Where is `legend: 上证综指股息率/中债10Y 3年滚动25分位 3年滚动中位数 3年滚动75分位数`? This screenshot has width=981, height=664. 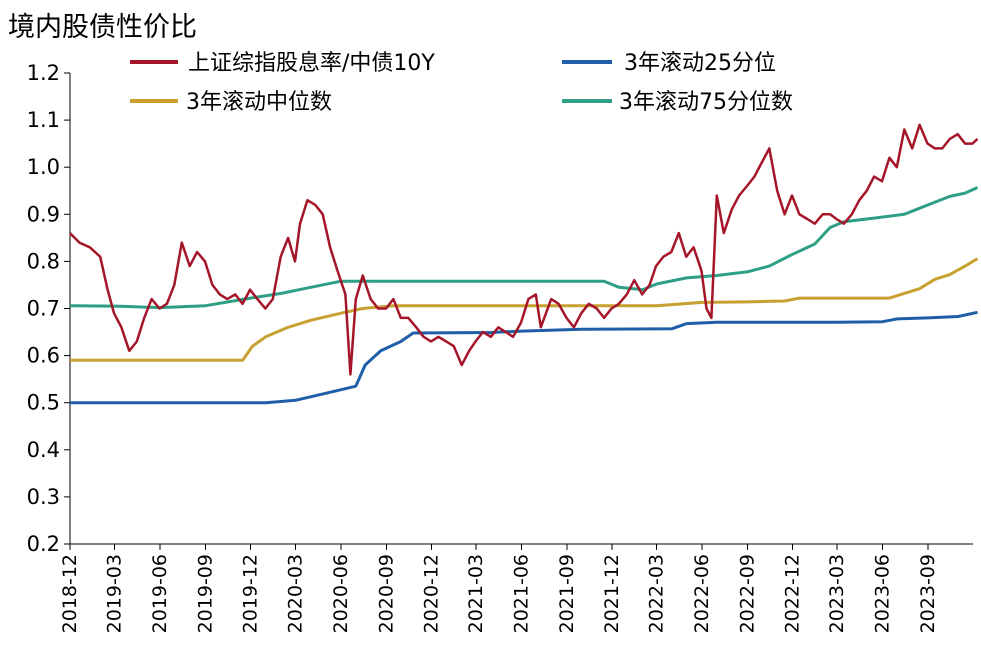 legend: 上证综指股息率/中债10Y 3年滚动25分位 3年滚动中位数 3年滚动75分位数 is located at coordinates (461, 83).